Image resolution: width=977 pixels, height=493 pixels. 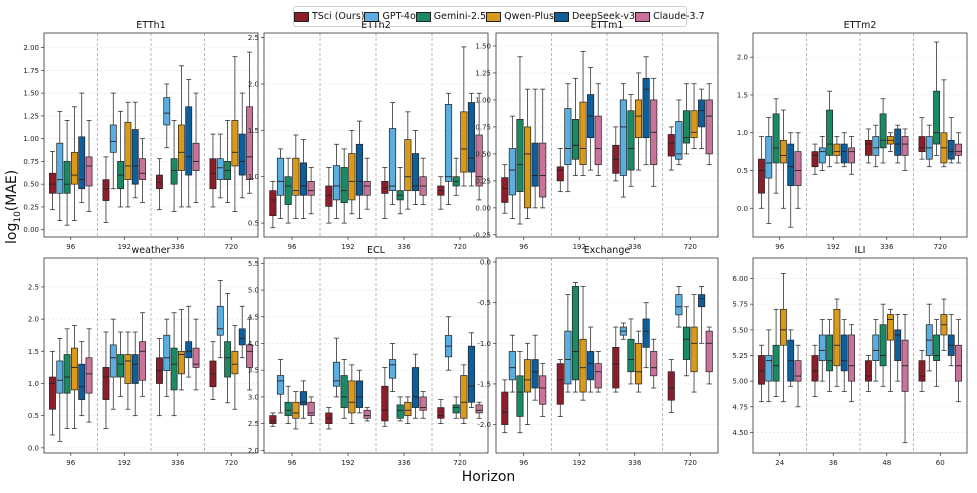 I want to click on box-tsci-ours--192, so click(x=106, y=189).